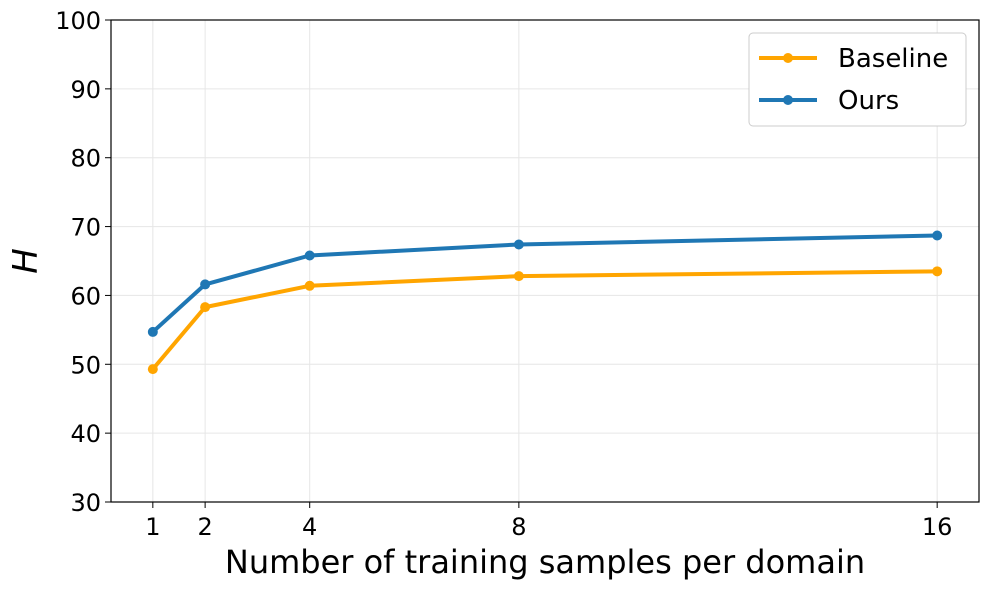 The width and height of the screenshot is (989, 589). What do you see at coordinates (152, 527) in the screenshot?
I see `x-tick-label: 1` at bounding box center [152, 527].